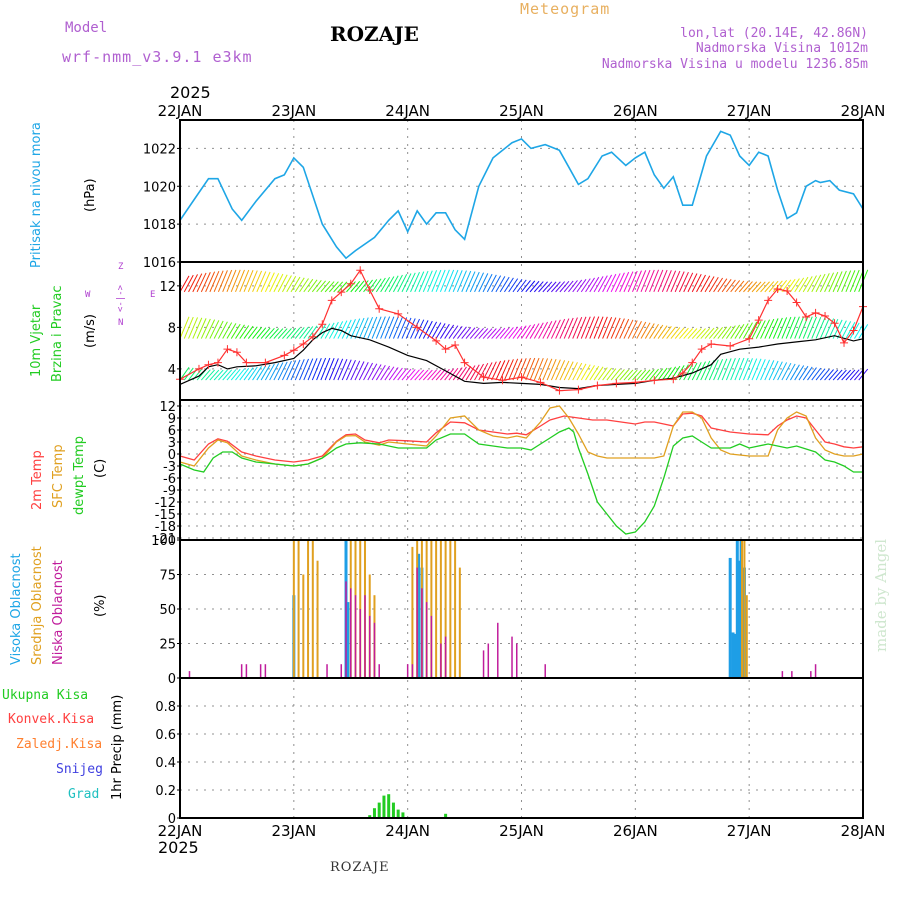  What do you see at coordinates (167, 645) in the screenshot?
I see `cloud-ytick-label: 25` at bounding box center [167, 645].